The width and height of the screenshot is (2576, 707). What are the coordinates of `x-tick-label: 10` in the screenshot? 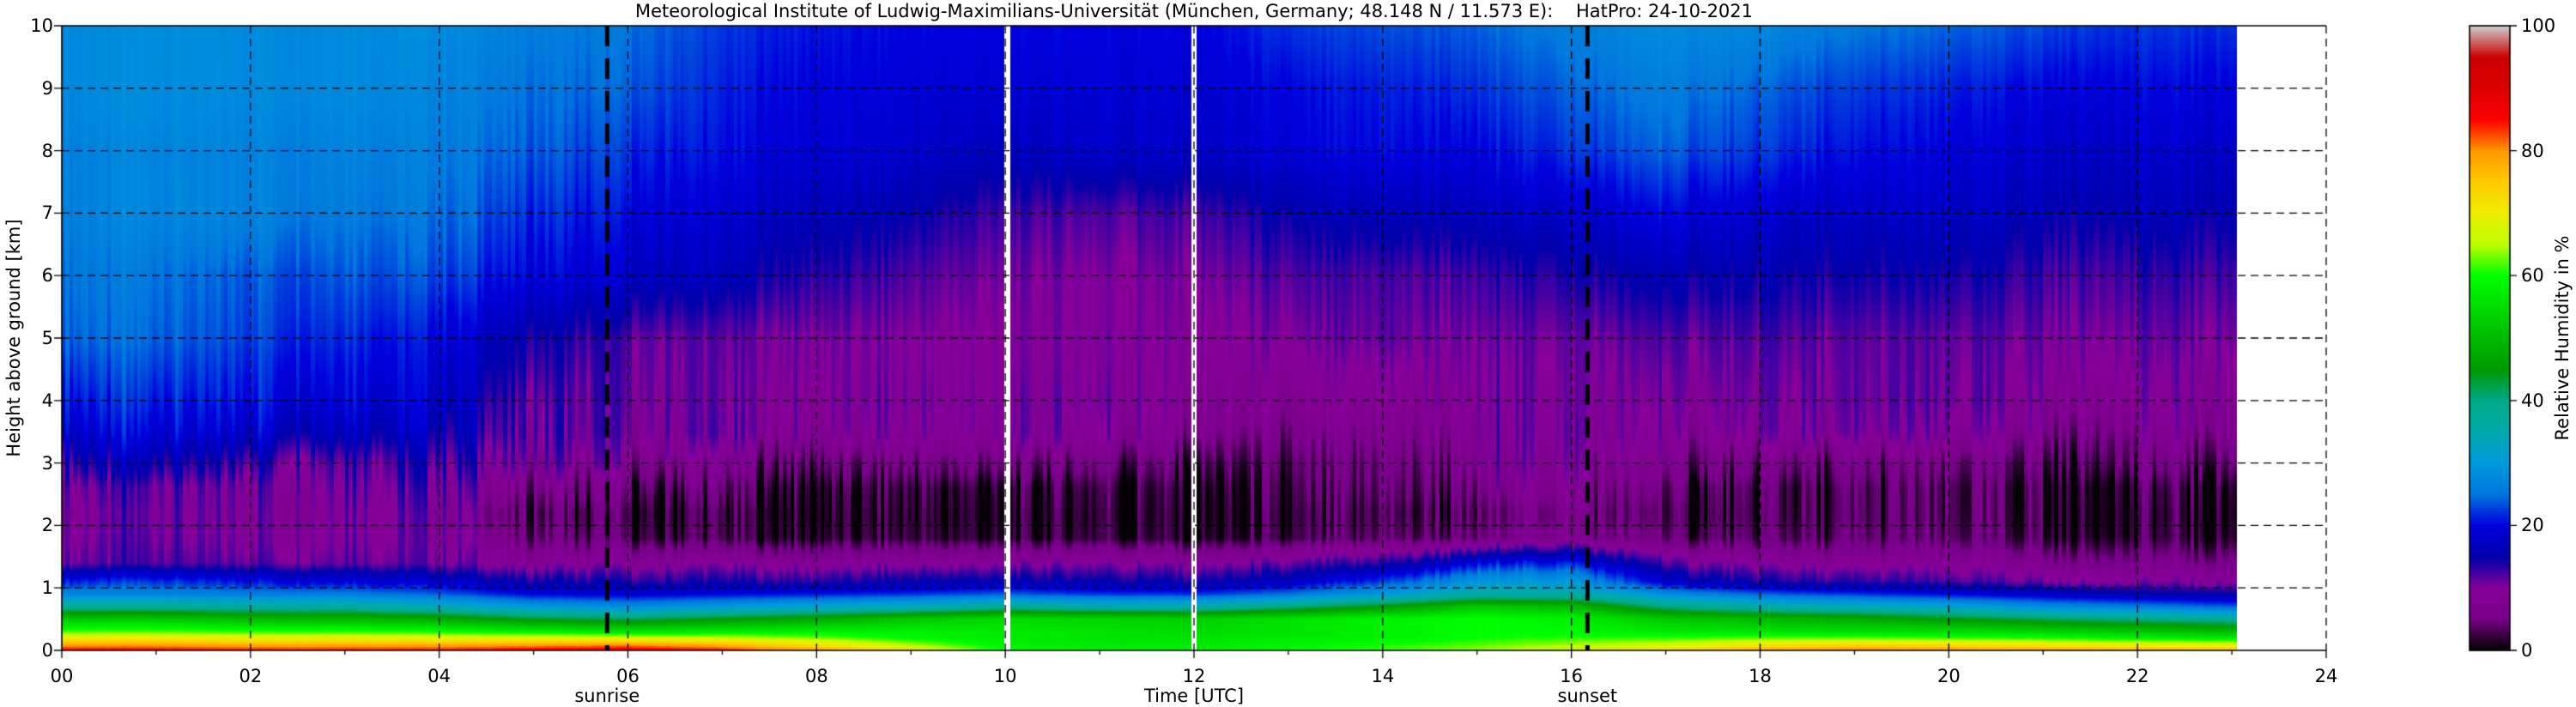 It's located at (1005, 676).